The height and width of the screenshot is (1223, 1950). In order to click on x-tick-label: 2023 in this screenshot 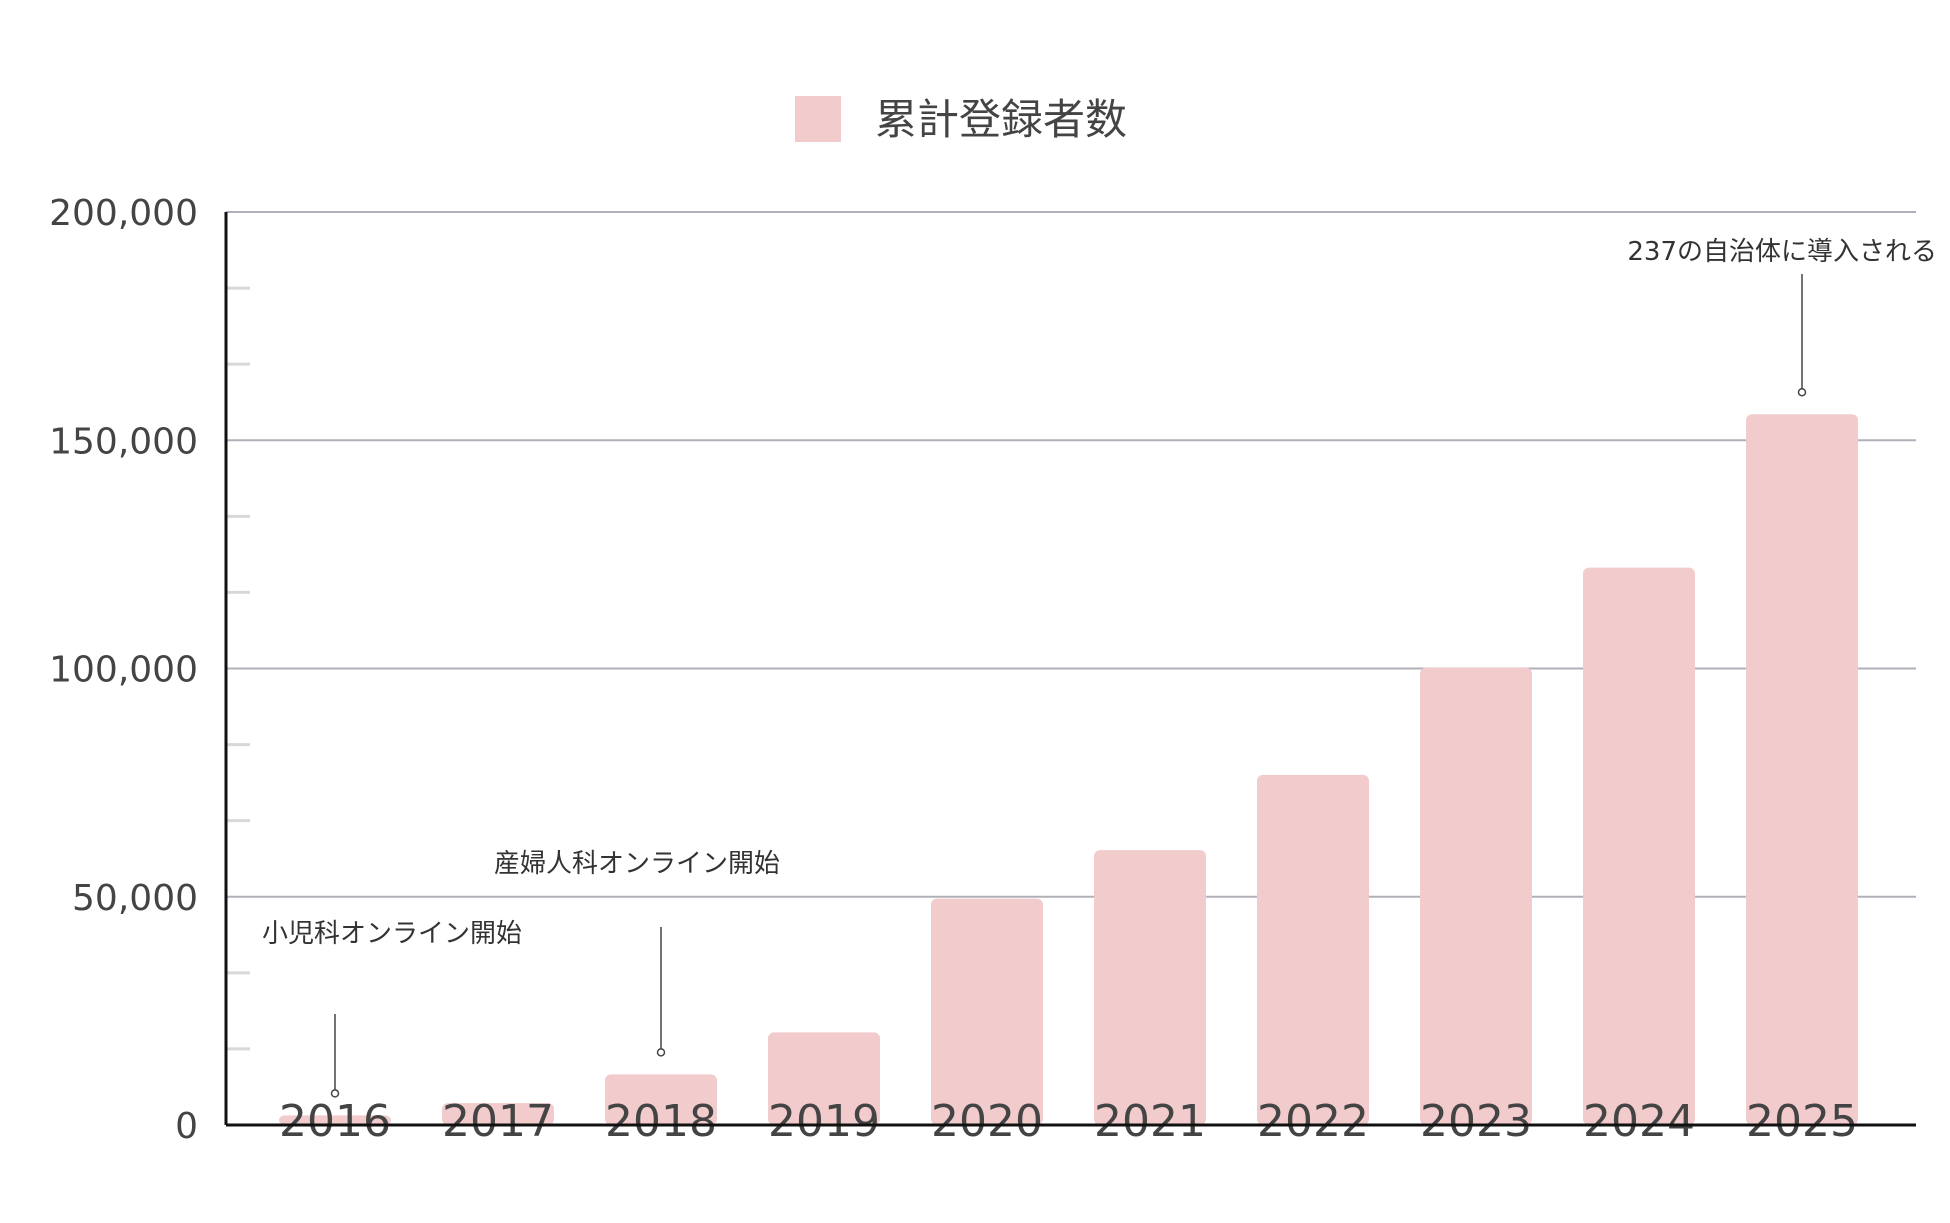, I will do `click(1476, 1121)`.